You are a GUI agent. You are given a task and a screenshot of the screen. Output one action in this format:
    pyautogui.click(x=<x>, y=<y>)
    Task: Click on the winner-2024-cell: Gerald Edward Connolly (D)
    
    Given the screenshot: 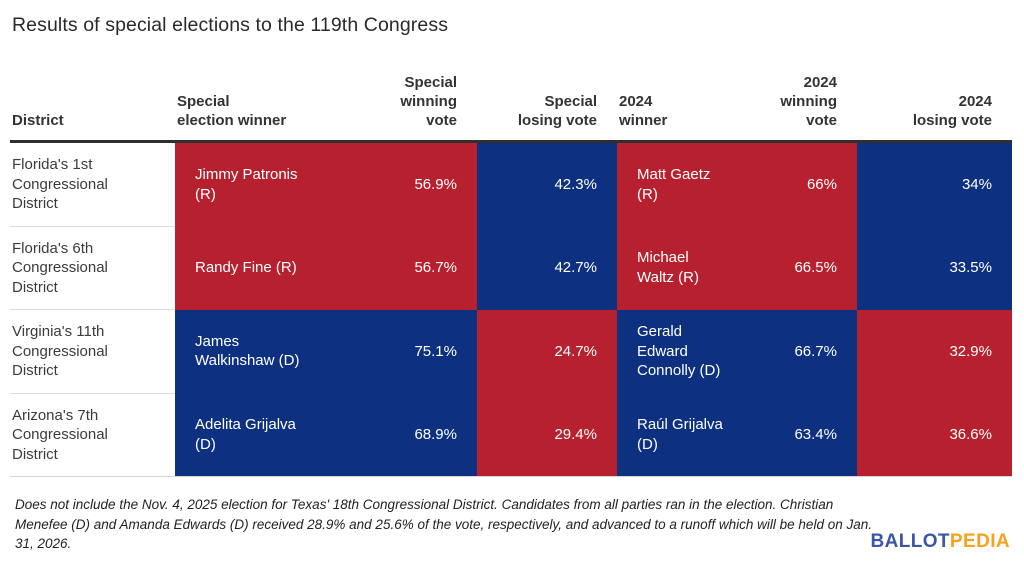 What is the action you would take?
    pyautogui.click(x=683, y=351)
    